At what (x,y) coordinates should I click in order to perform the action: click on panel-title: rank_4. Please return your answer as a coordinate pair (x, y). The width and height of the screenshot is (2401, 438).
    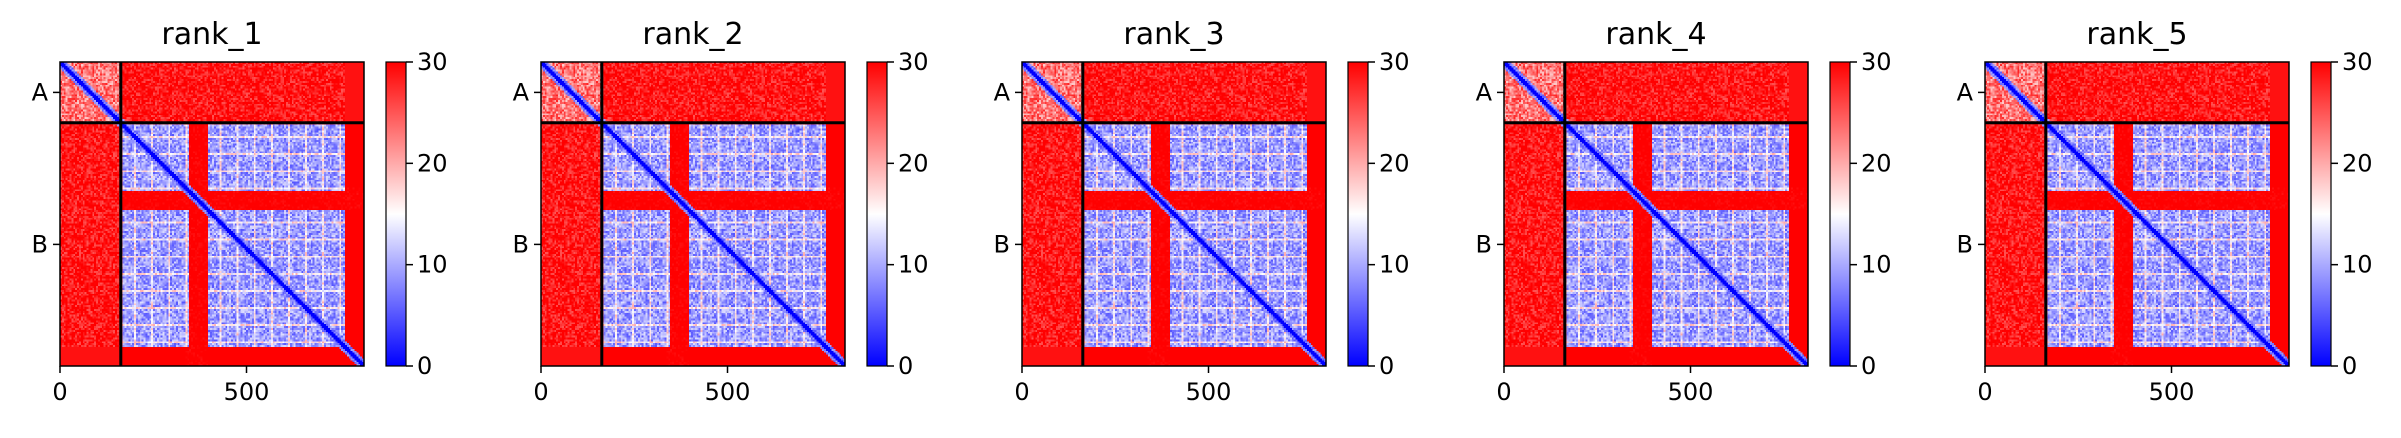
    Looking at the image, I should click on (1655, 34).